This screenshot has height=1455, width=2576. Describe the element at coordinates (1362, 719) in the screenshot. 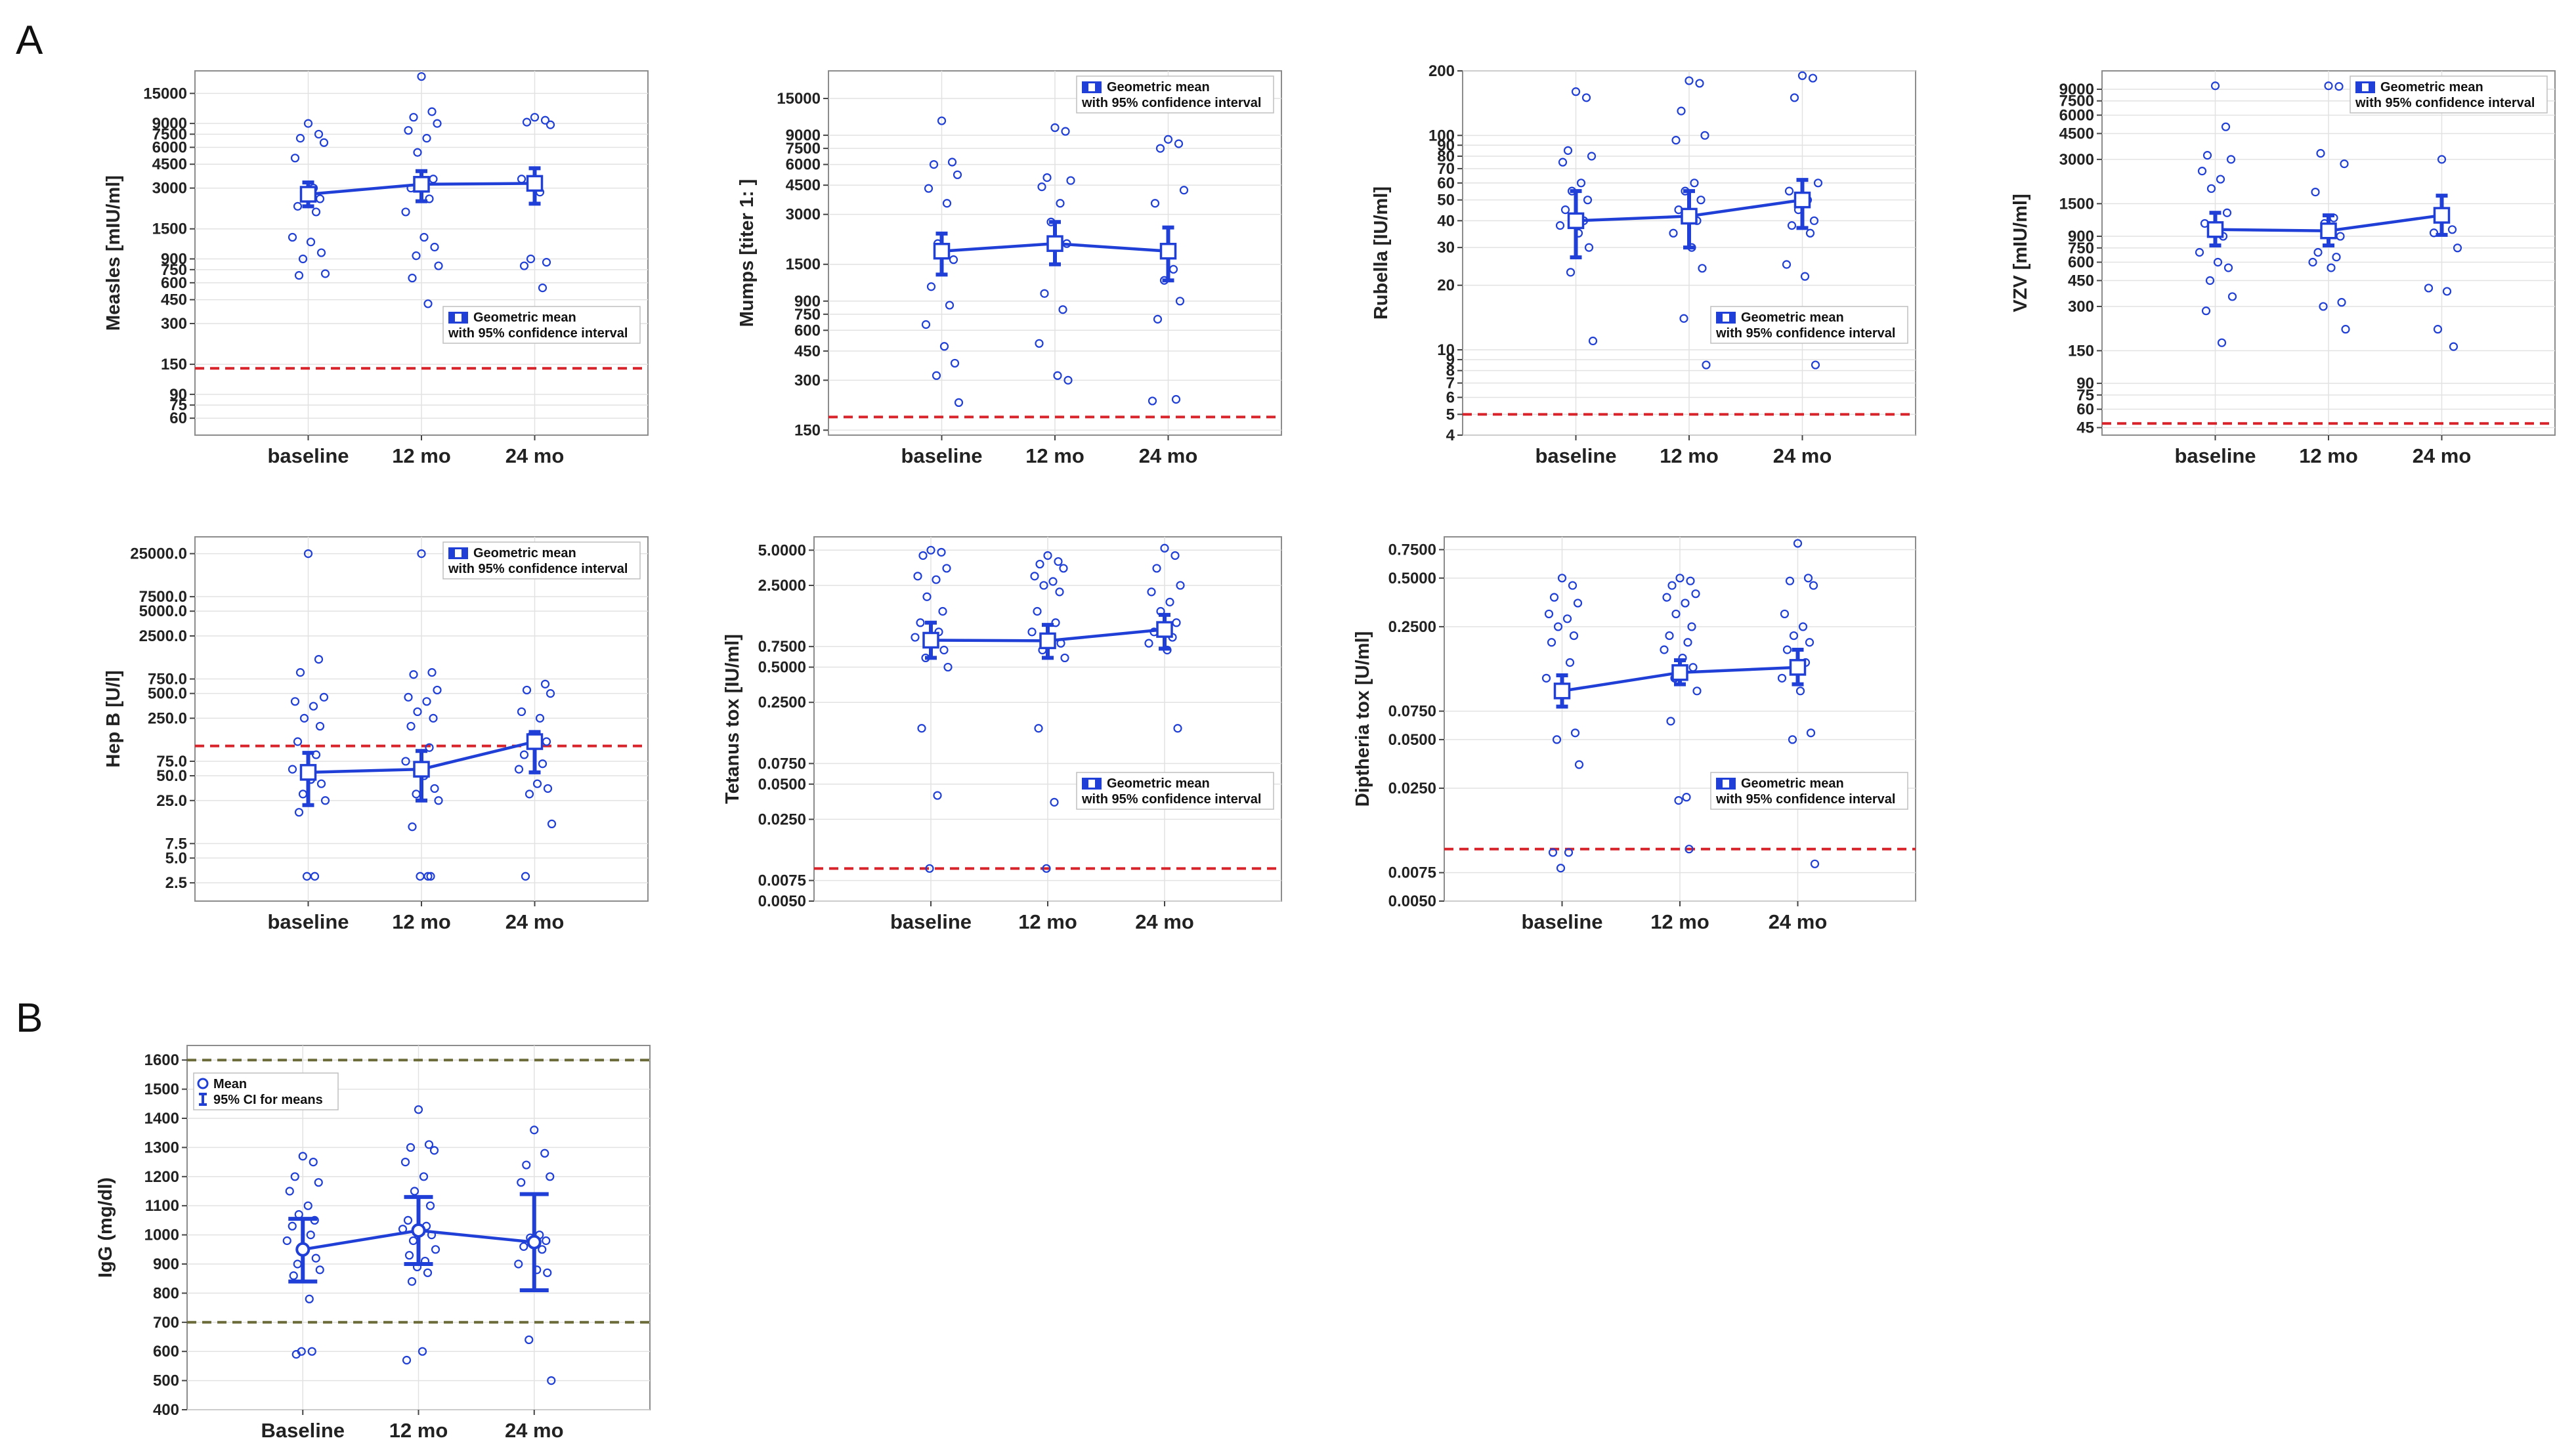

I see `diphtheria-y-axis-label: Diptheria tox [U/ml]` at that location.